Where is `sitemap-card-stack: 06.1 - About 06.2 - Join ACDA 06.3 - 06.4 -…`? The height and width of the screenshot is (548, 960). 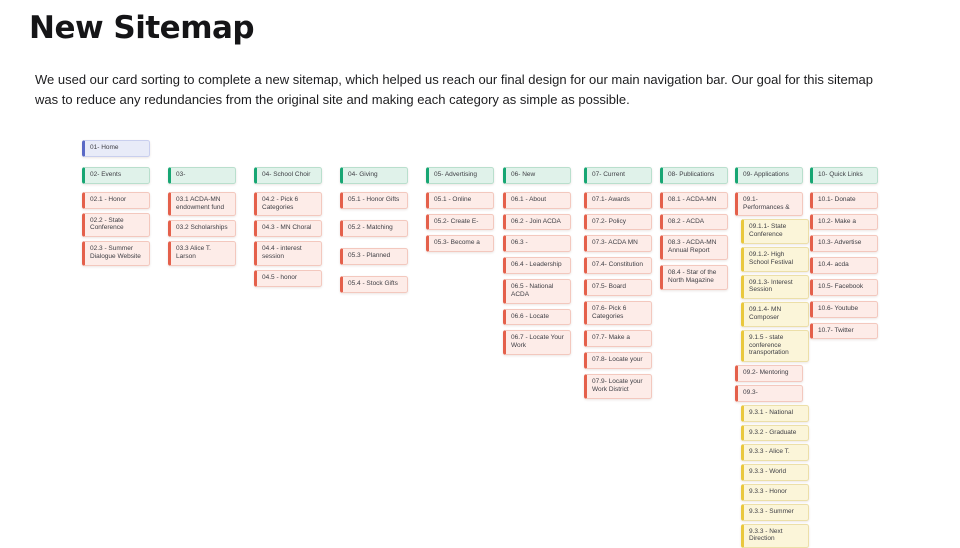 sitemap-card-stack: 06.1 - About 06.2 - Join ACDA 06.3 - 06.4 -… is located at coordinates (543, 273).